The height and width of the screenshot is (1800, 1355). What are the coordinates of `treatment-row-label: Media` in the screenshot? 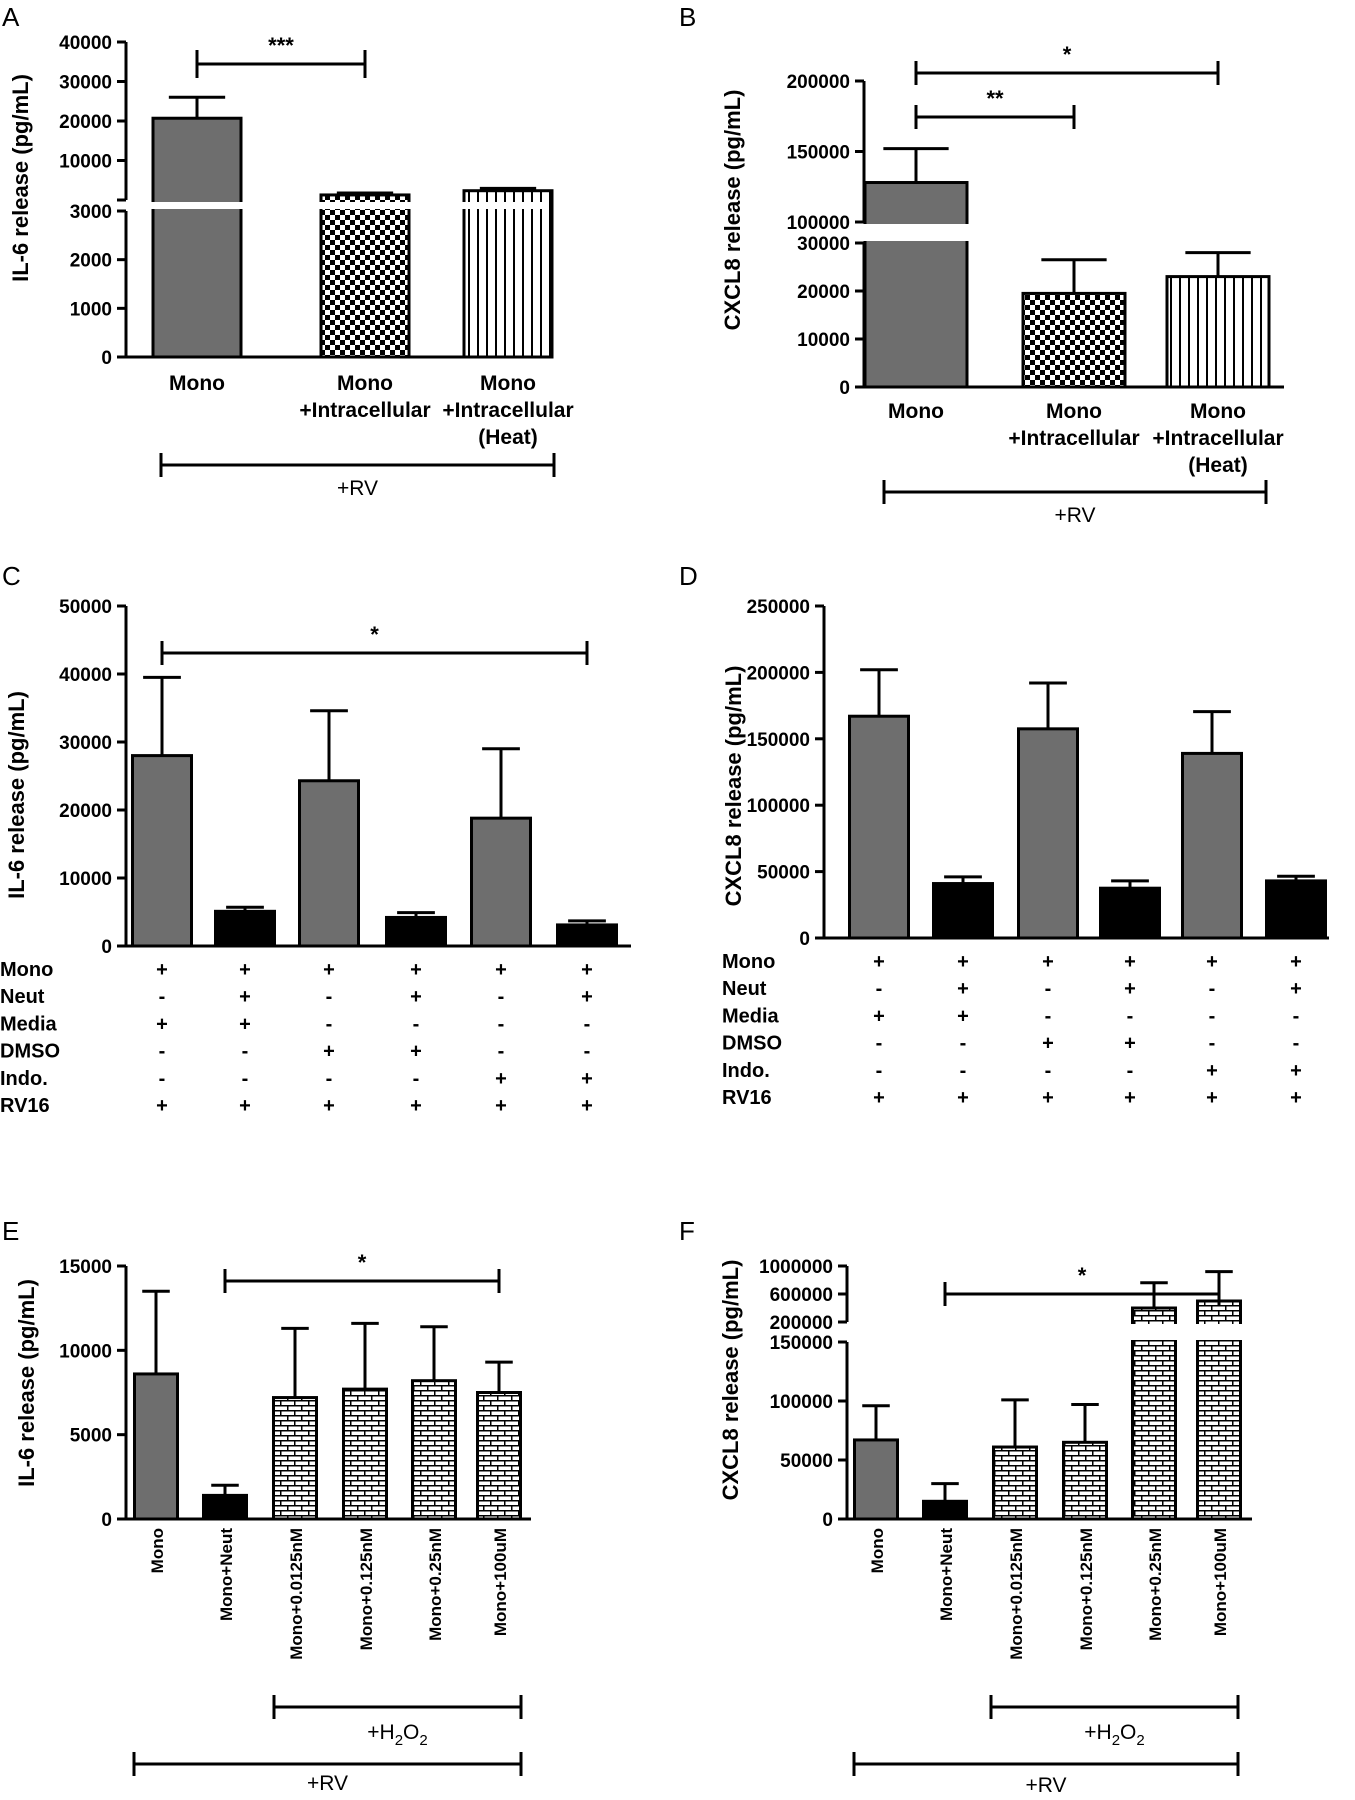 It's located at (751, 1016).